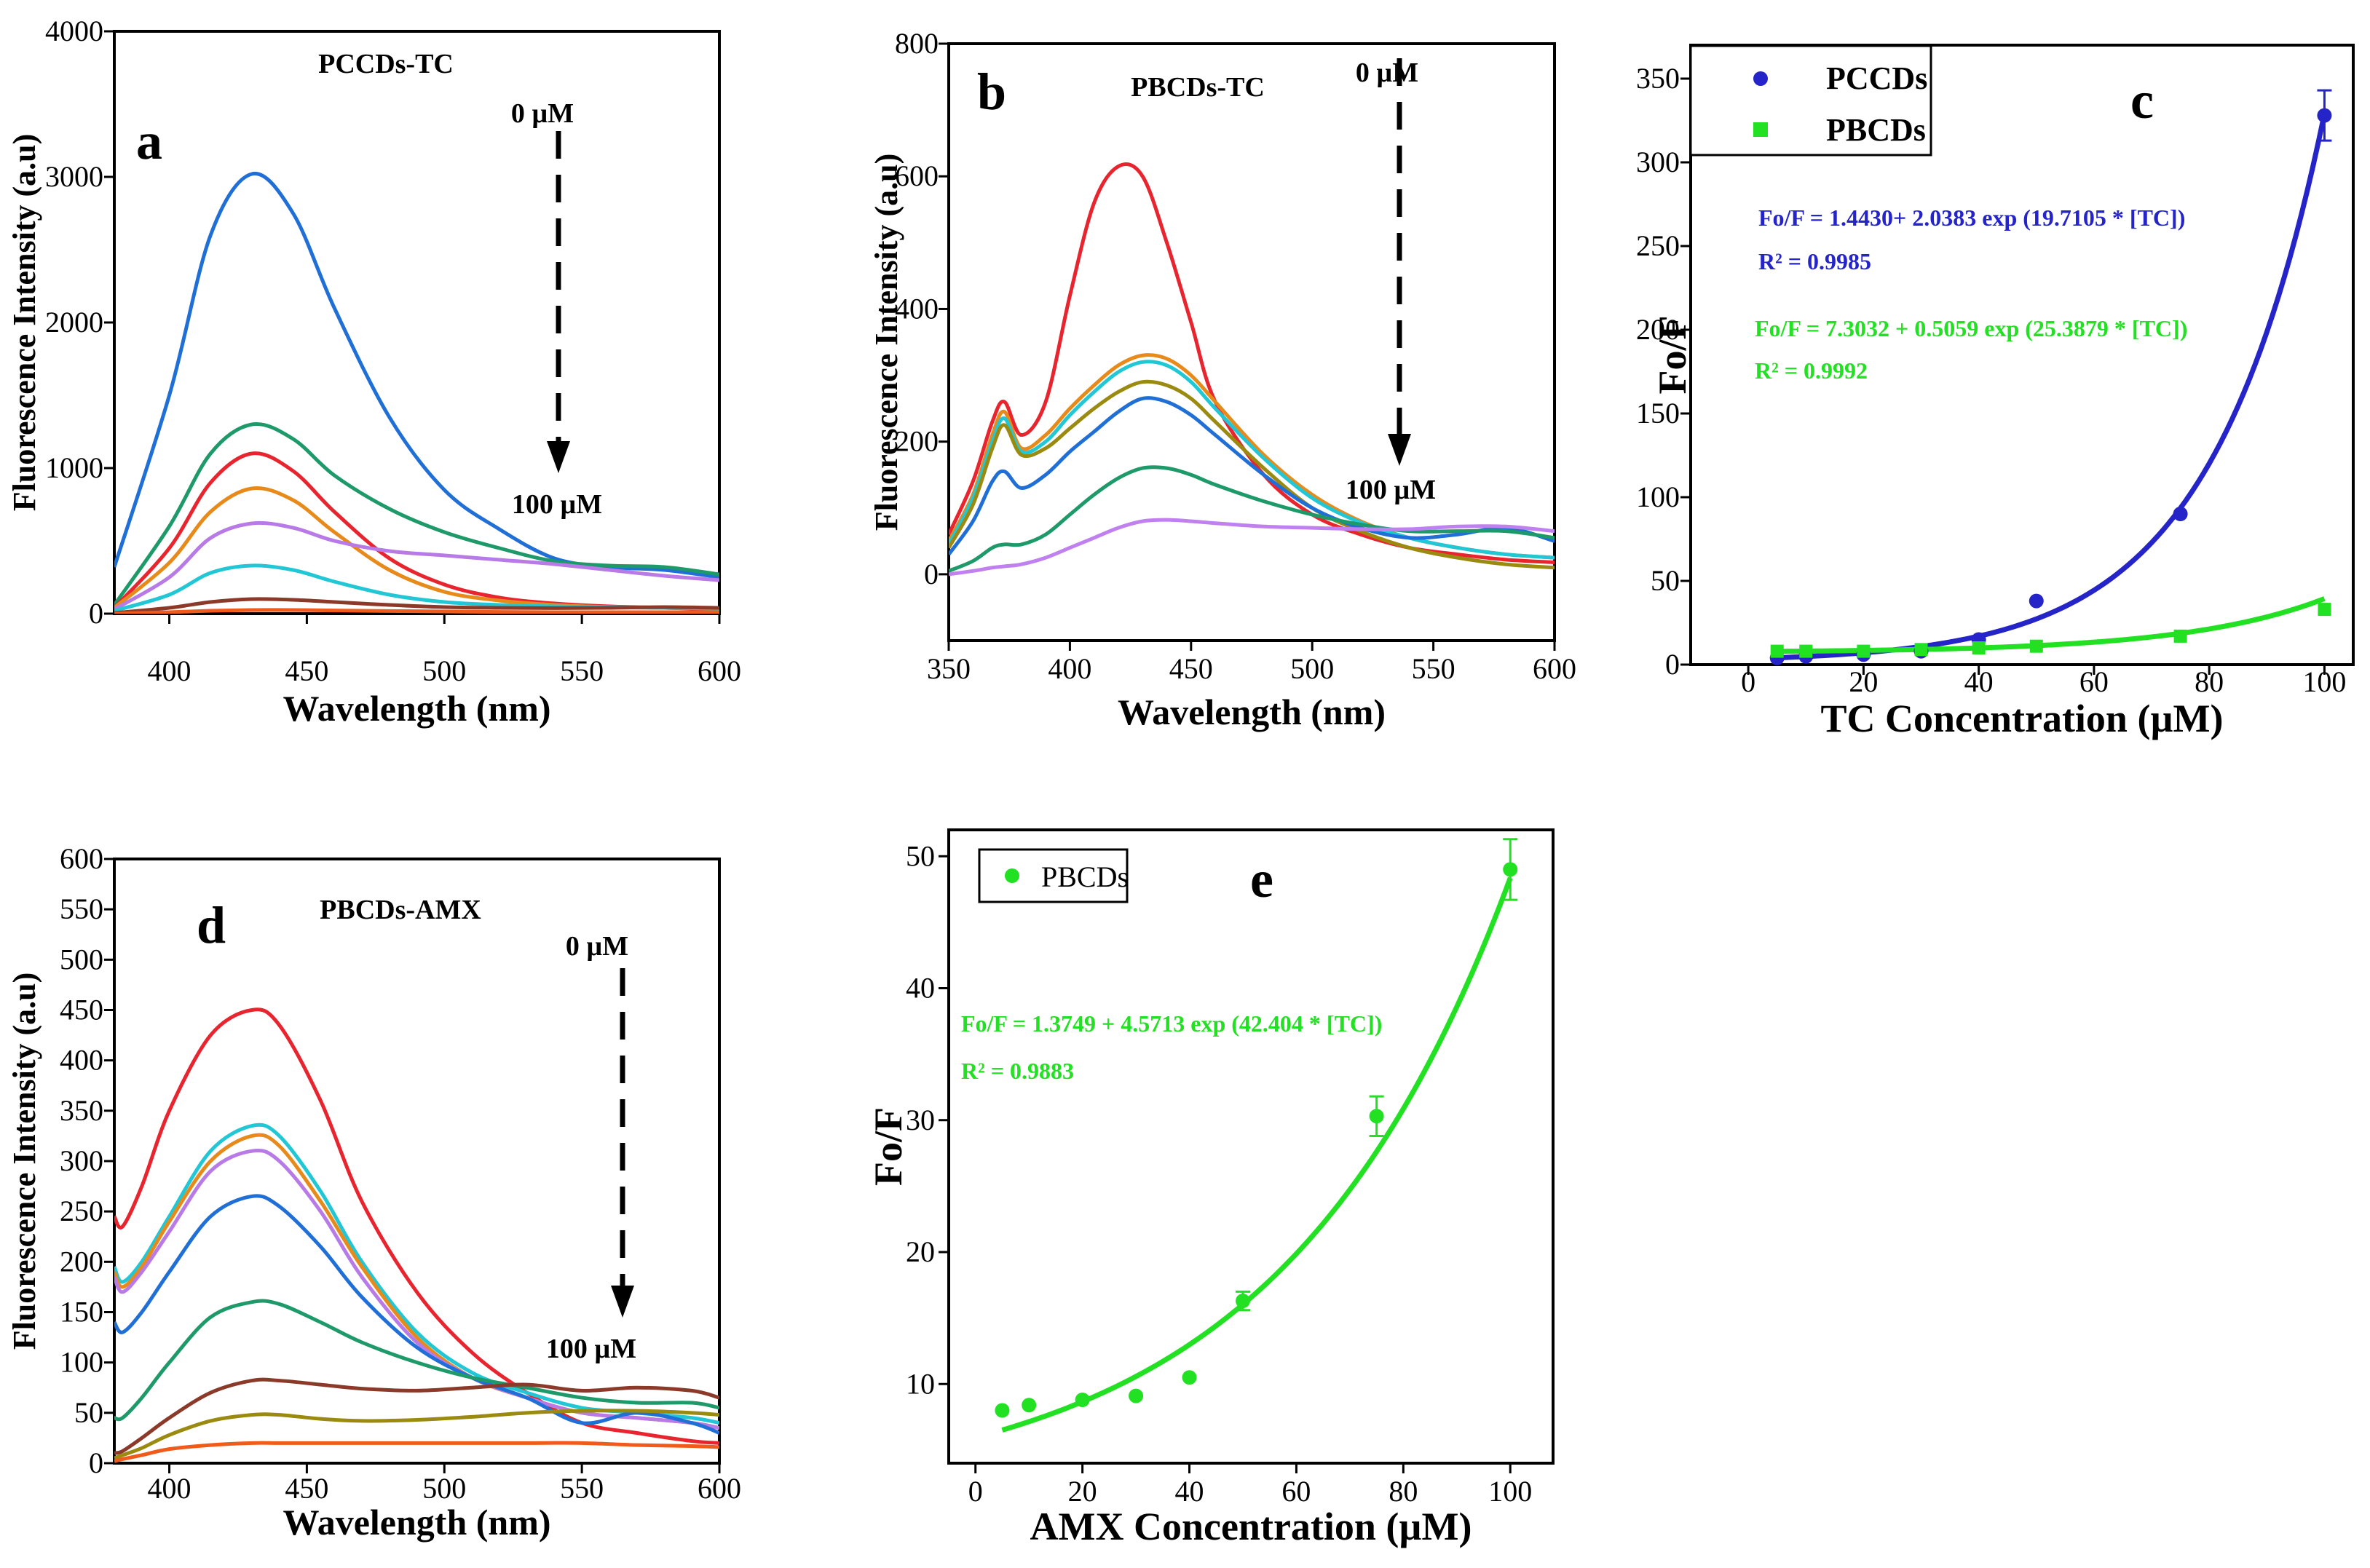  What do you see at coordinates (1811, 371) in the screenshot?
I see `fit-r-squared: R² = 0.9992` at bounding box center [1811, 371].